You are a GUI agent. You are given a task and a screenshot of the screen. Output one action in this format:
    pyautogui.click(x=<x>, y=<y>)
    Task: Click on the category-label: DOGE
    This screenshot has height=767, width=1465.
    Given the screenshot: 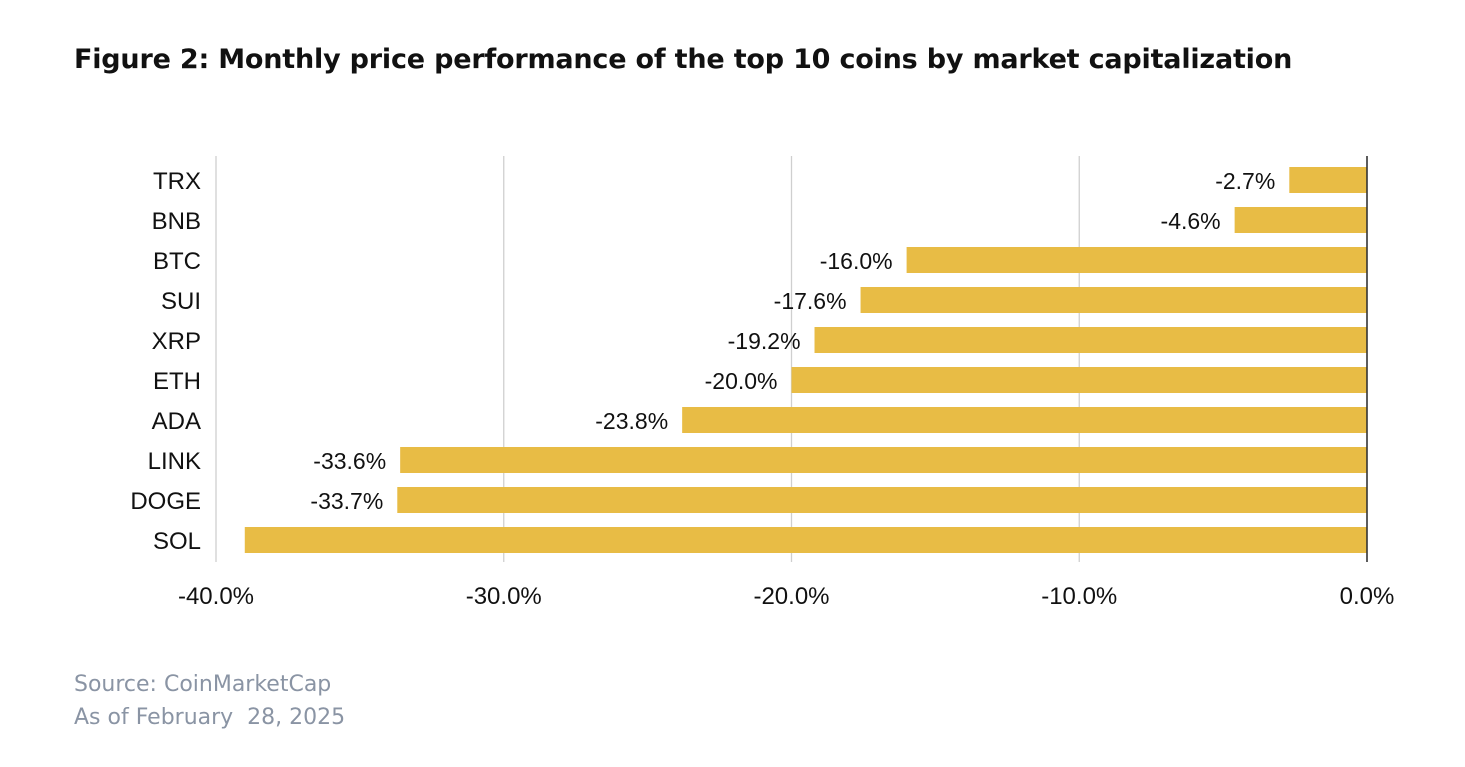 What is the action you would take?
    pyautogui.click(x=165, y=501)
    